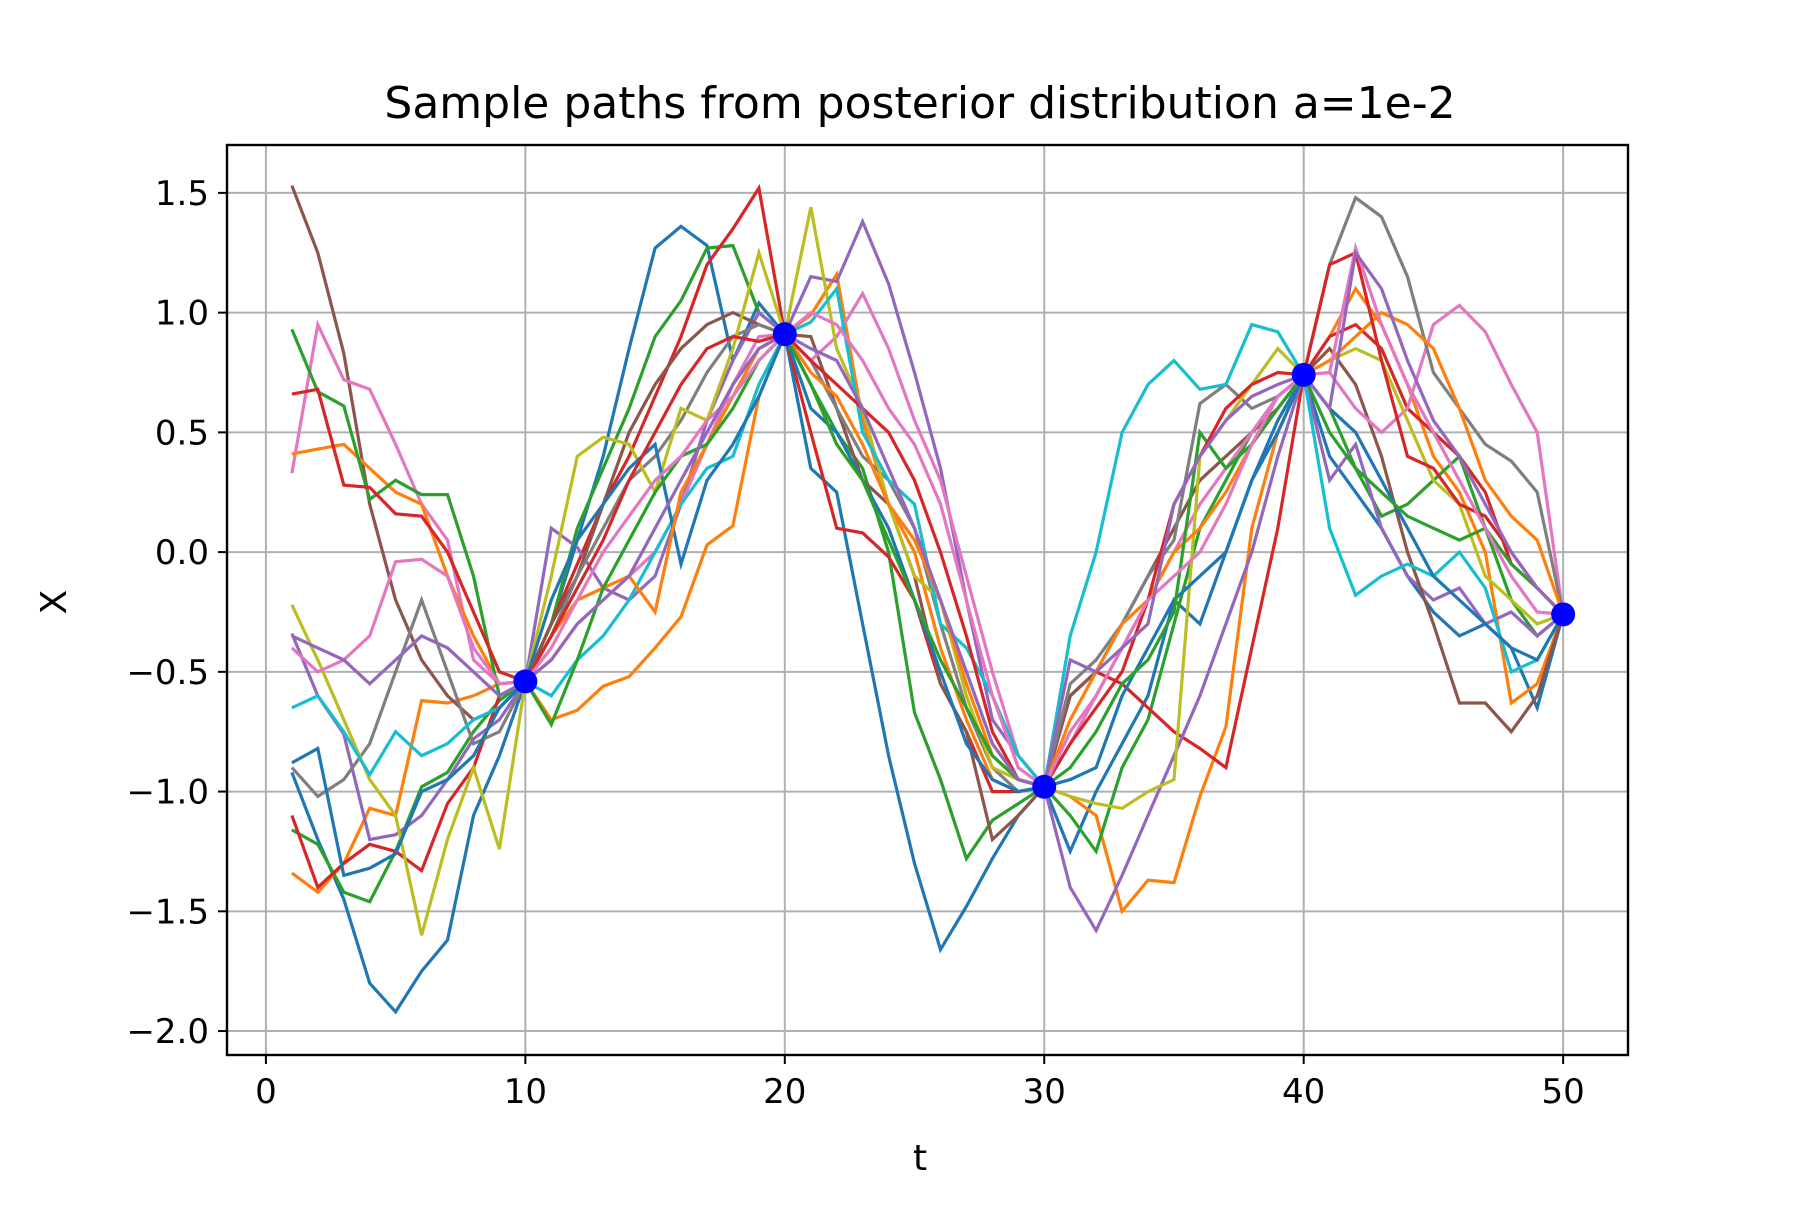 The height and width of the screenshot is (1205, 1800). I want to click on y-axis-label: X, so click(54, 602).